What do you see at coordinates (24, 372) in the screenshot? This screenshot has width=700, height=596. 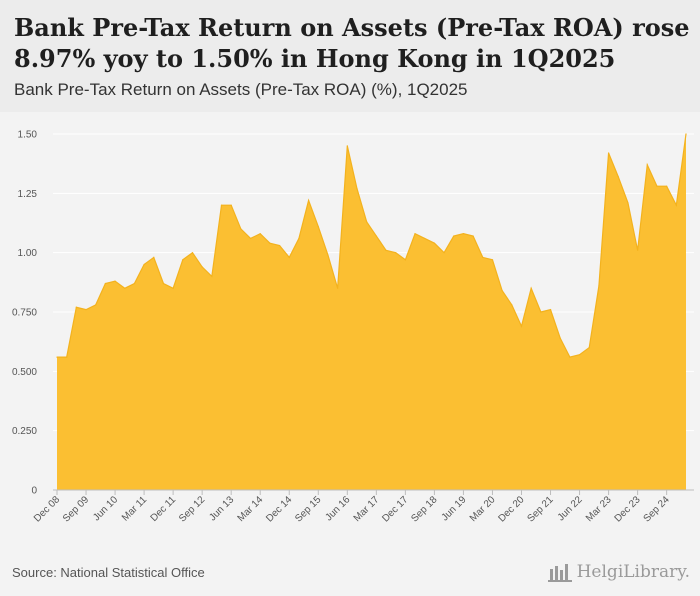 I see `y-tick-label: 0.500` at bounding box center [24, 372].